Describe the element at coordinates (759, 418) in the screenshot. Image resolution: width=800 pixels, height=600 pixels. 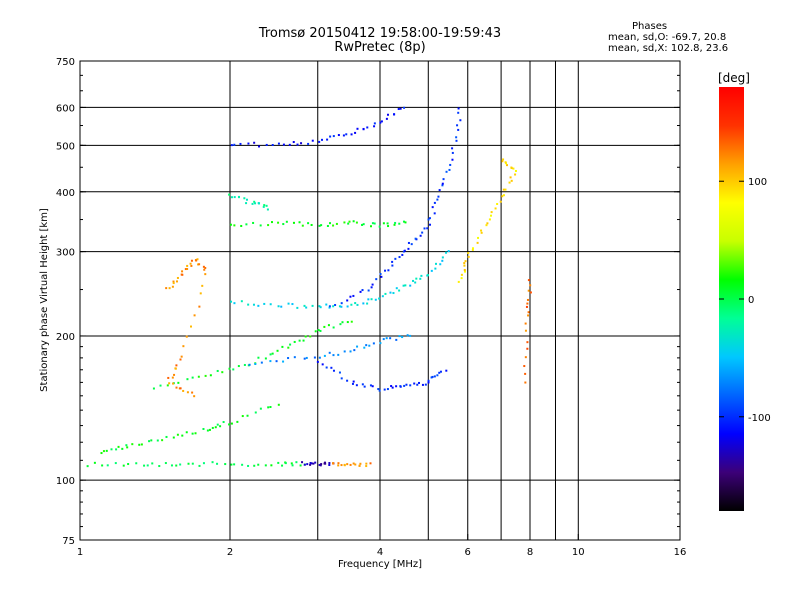
I see `colorbar-tick-label: -100` at that location.